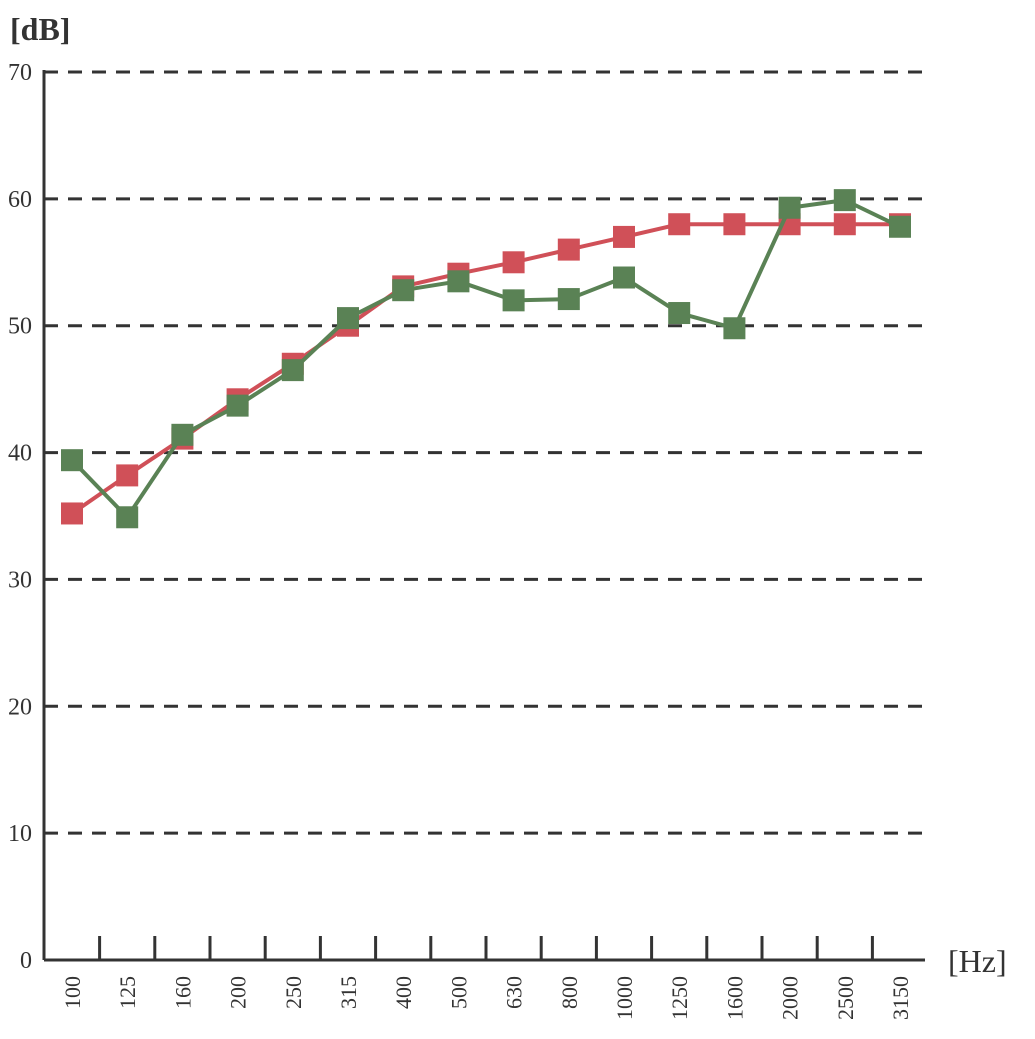  Describe the element at coordinates (348, 992) in the screenshot. I see `x-tick-label: 315` at that location.